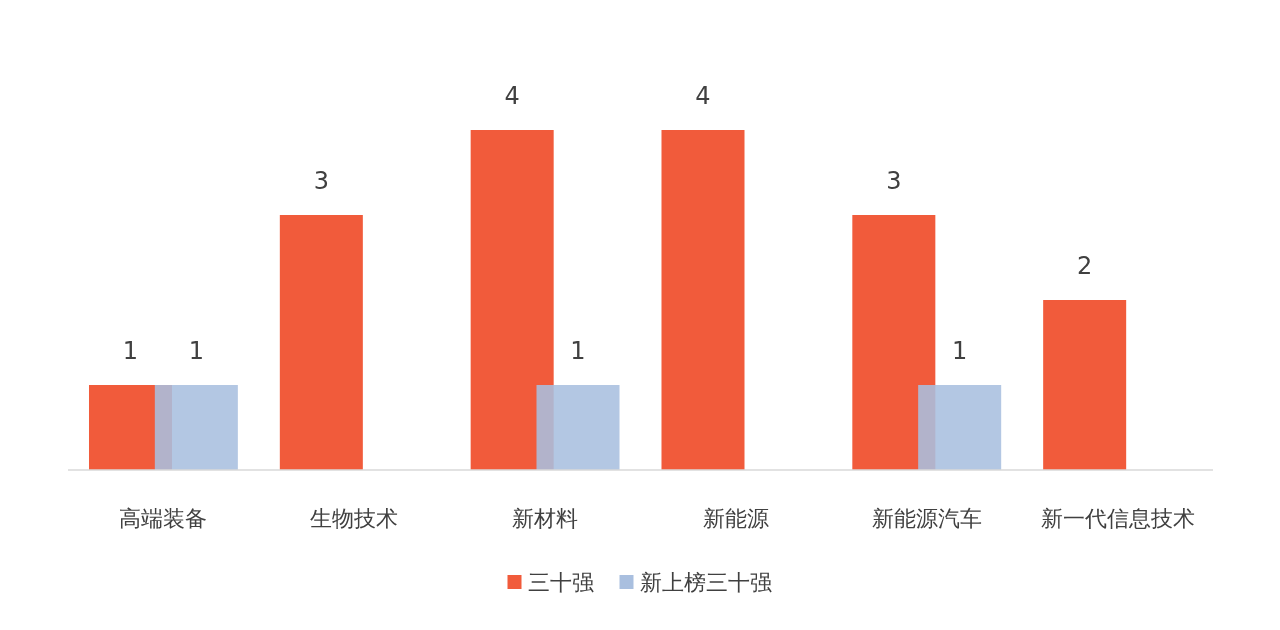 This screenshot has height=630, width=1280. I want to click on x-tick-label: 新材料, so click(545, 518).